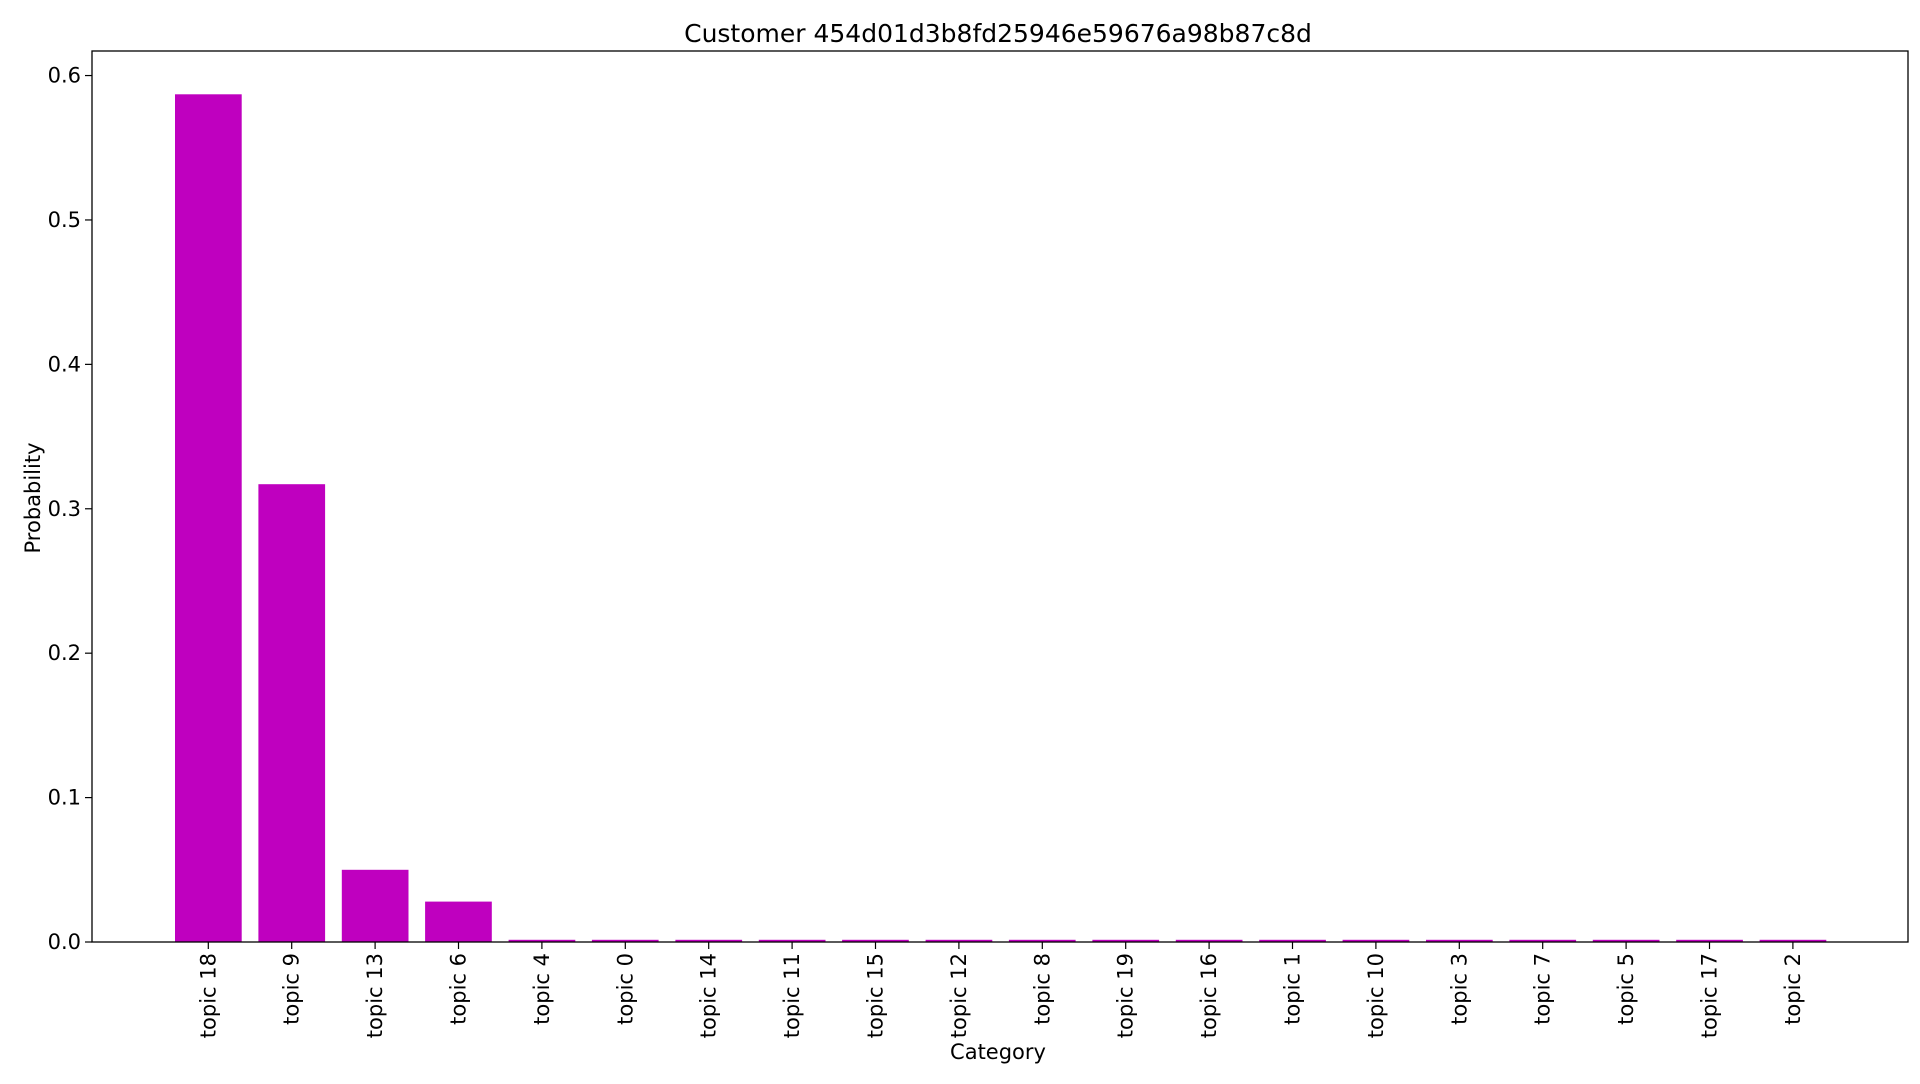  I want to click on y-tick-label: 0.2, so click(64, 653).